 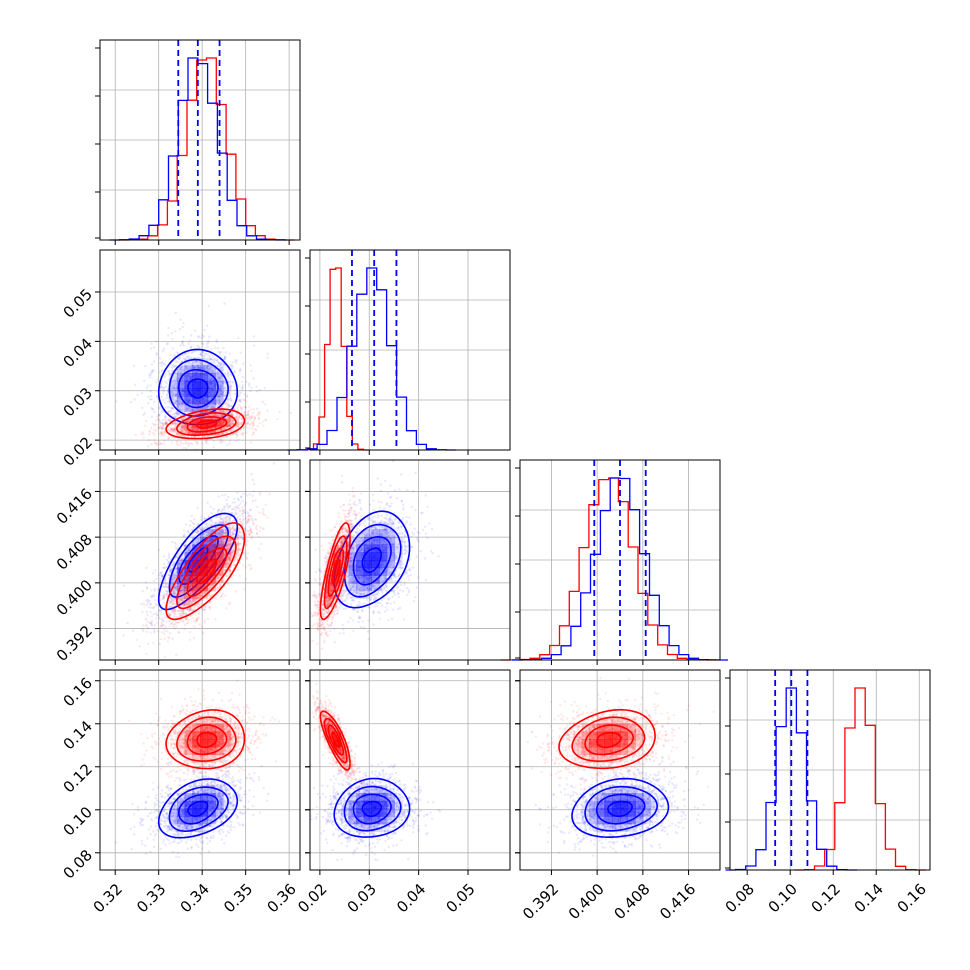 What do you see at coordinates (335, 359) in the screenshot?
I see `histogram-series-red` at bounding box center [335, 359].